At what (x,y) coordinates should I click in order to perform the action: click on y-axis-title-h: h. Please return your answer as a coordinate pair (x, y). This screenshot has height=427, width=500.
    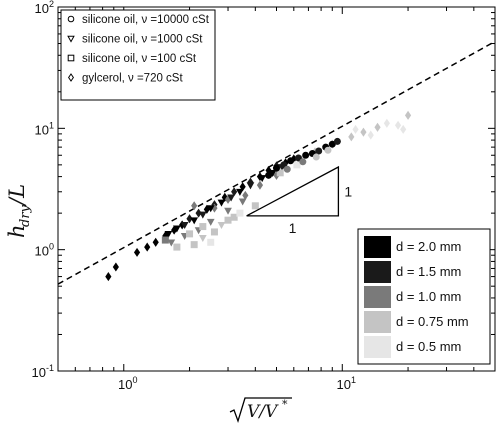
    Looking at the image, I should click on (17, 231).